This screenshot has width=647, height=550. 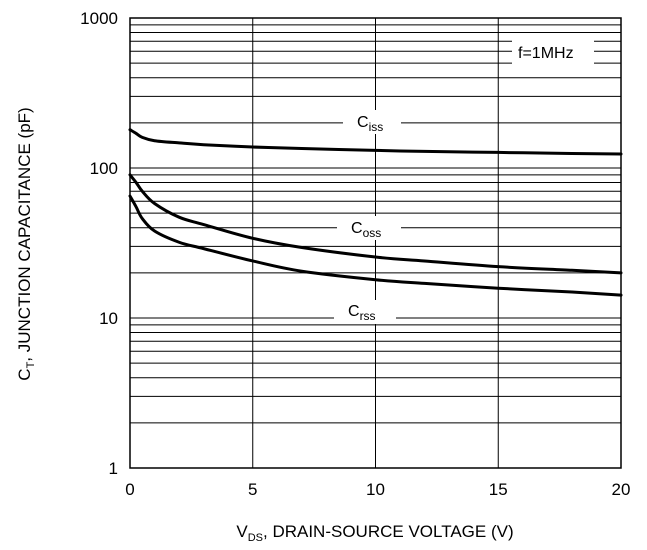 I want to click on crss-label-bg, so click(x=365, y=312).